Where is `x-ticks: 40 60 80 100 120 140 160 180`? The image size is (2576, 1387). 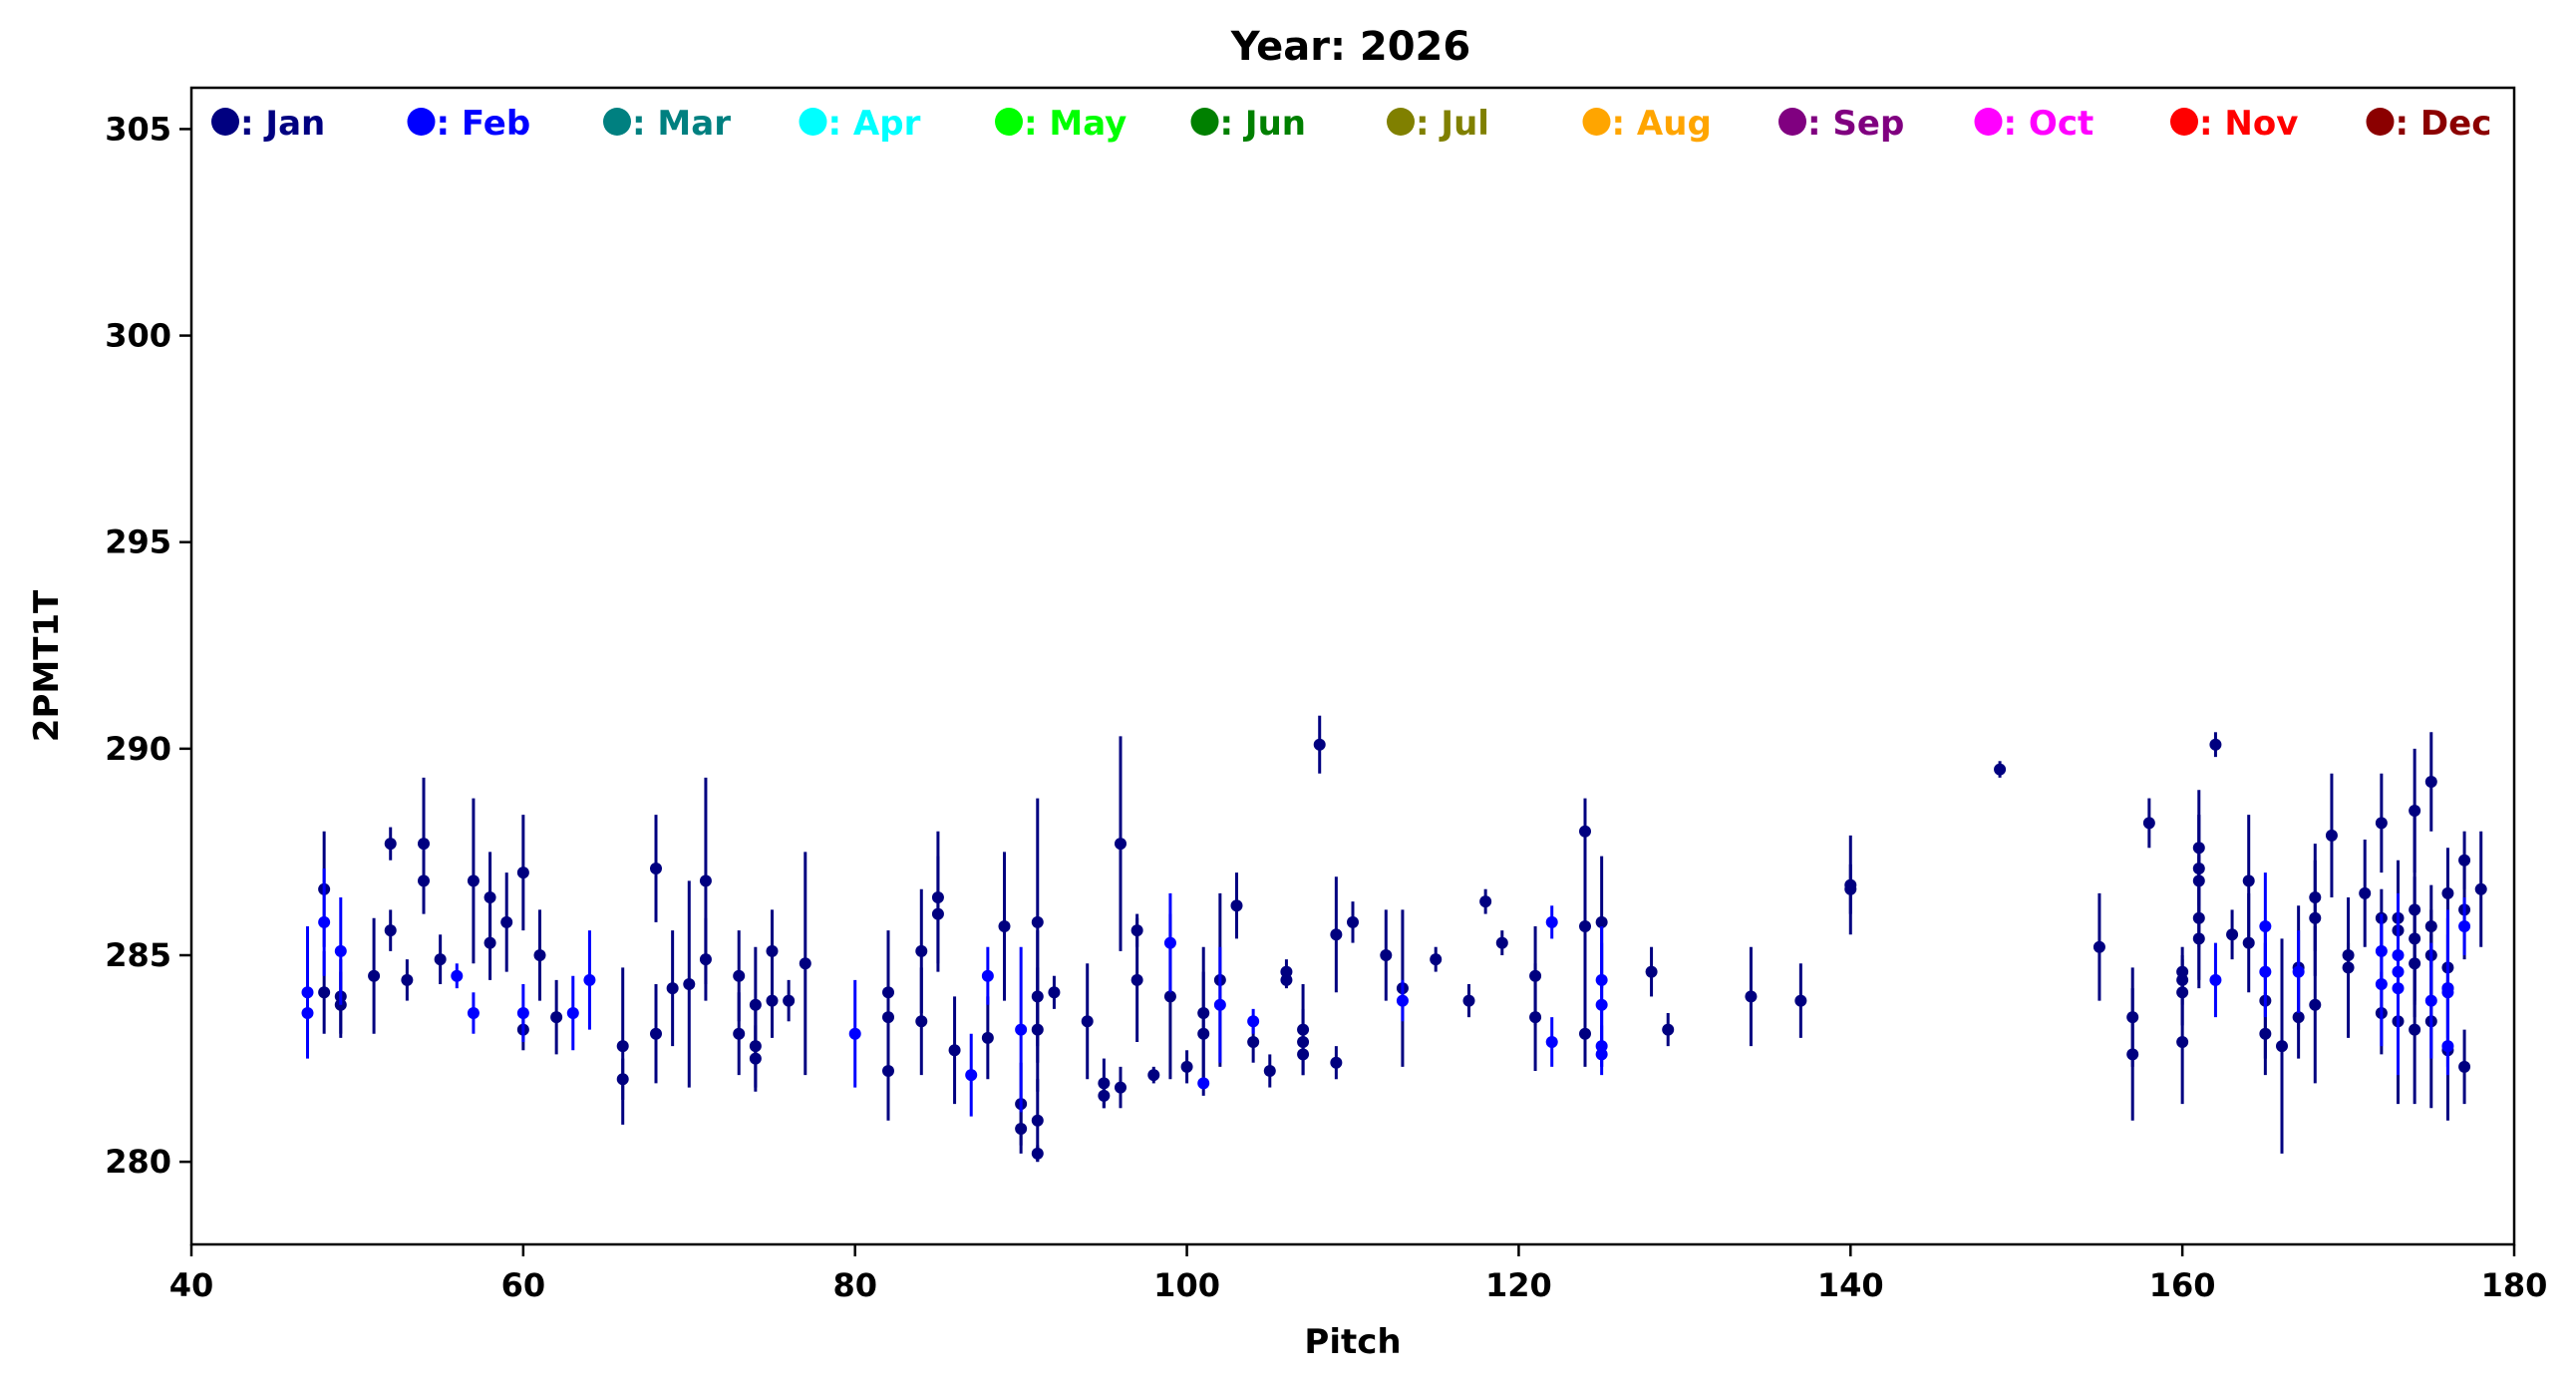
x-ticks: 40 60 80 100 120 140 160 180 is located at coordinates (1358, 1274).